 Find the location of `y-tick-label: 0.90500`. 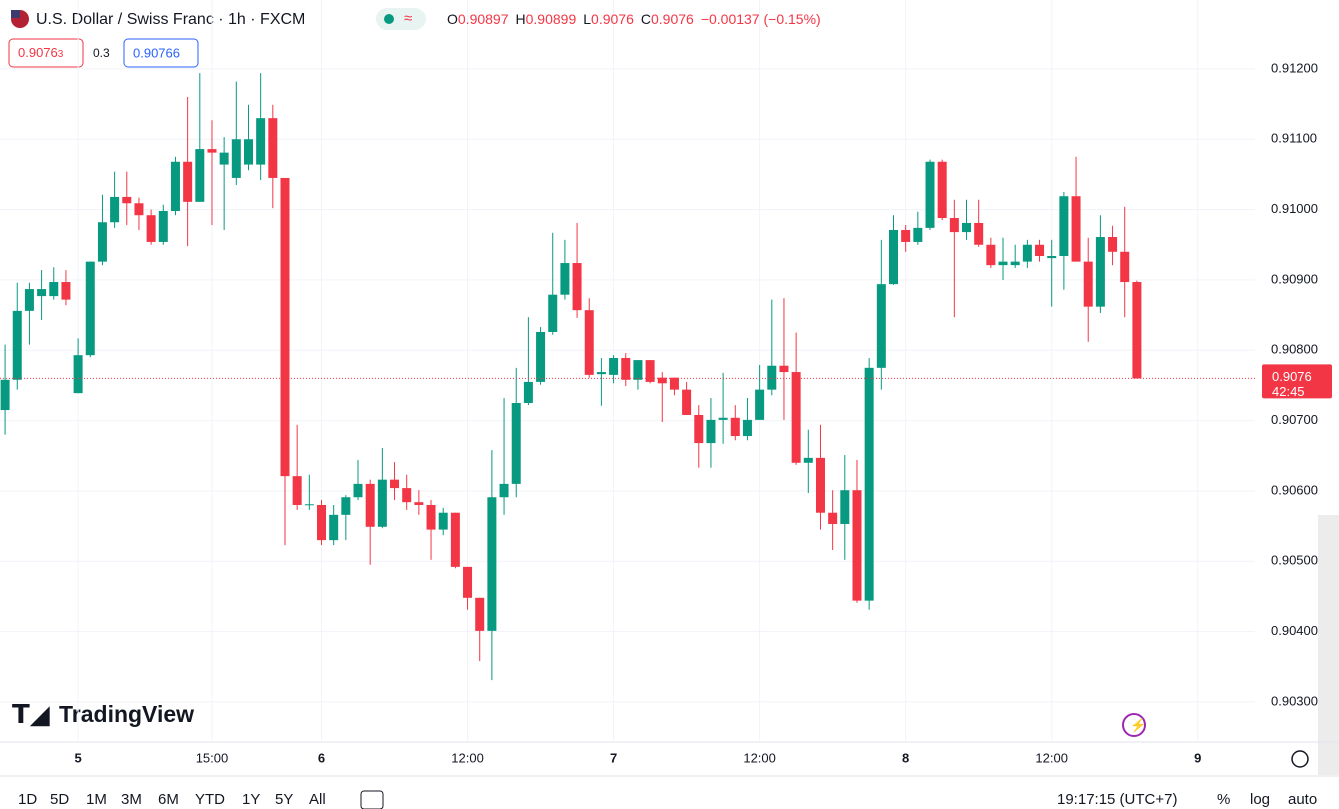

y-tick-label: 0.90500 is located at coordinates (1294, 560).